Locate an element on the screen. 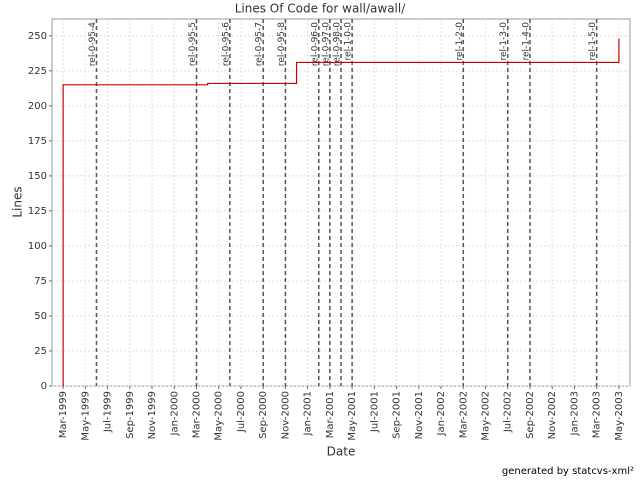 Image resolution: width=640 pixels, height=480 pixels. x-tick-label: Mar-2003 is located at coordinates (597, 414).